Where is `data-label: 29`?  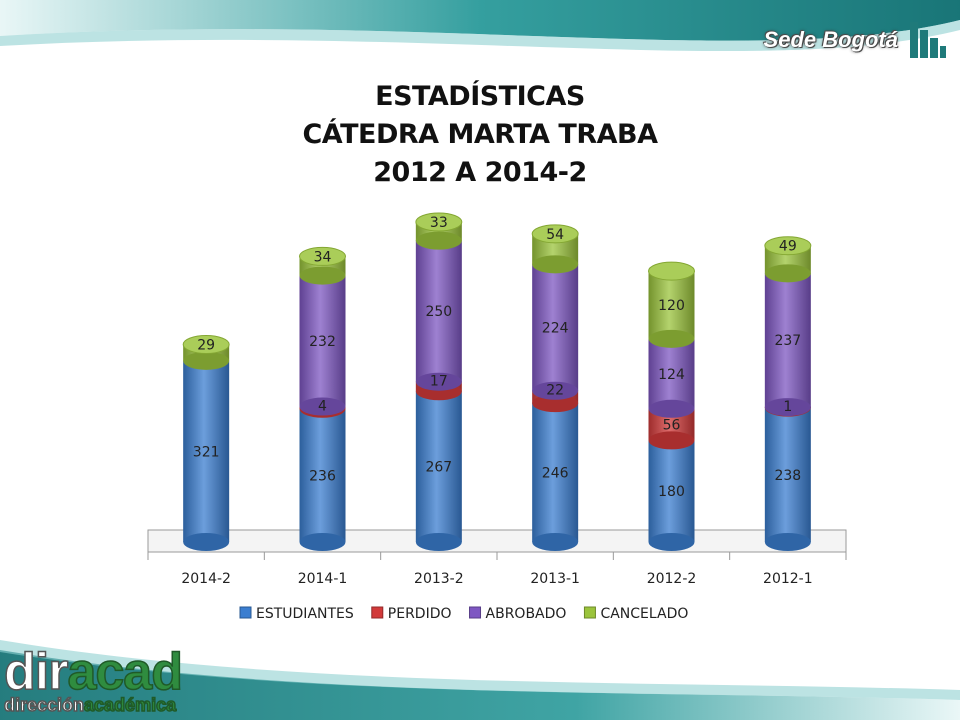 data-label: 29 is located at coordinates (206, 345).